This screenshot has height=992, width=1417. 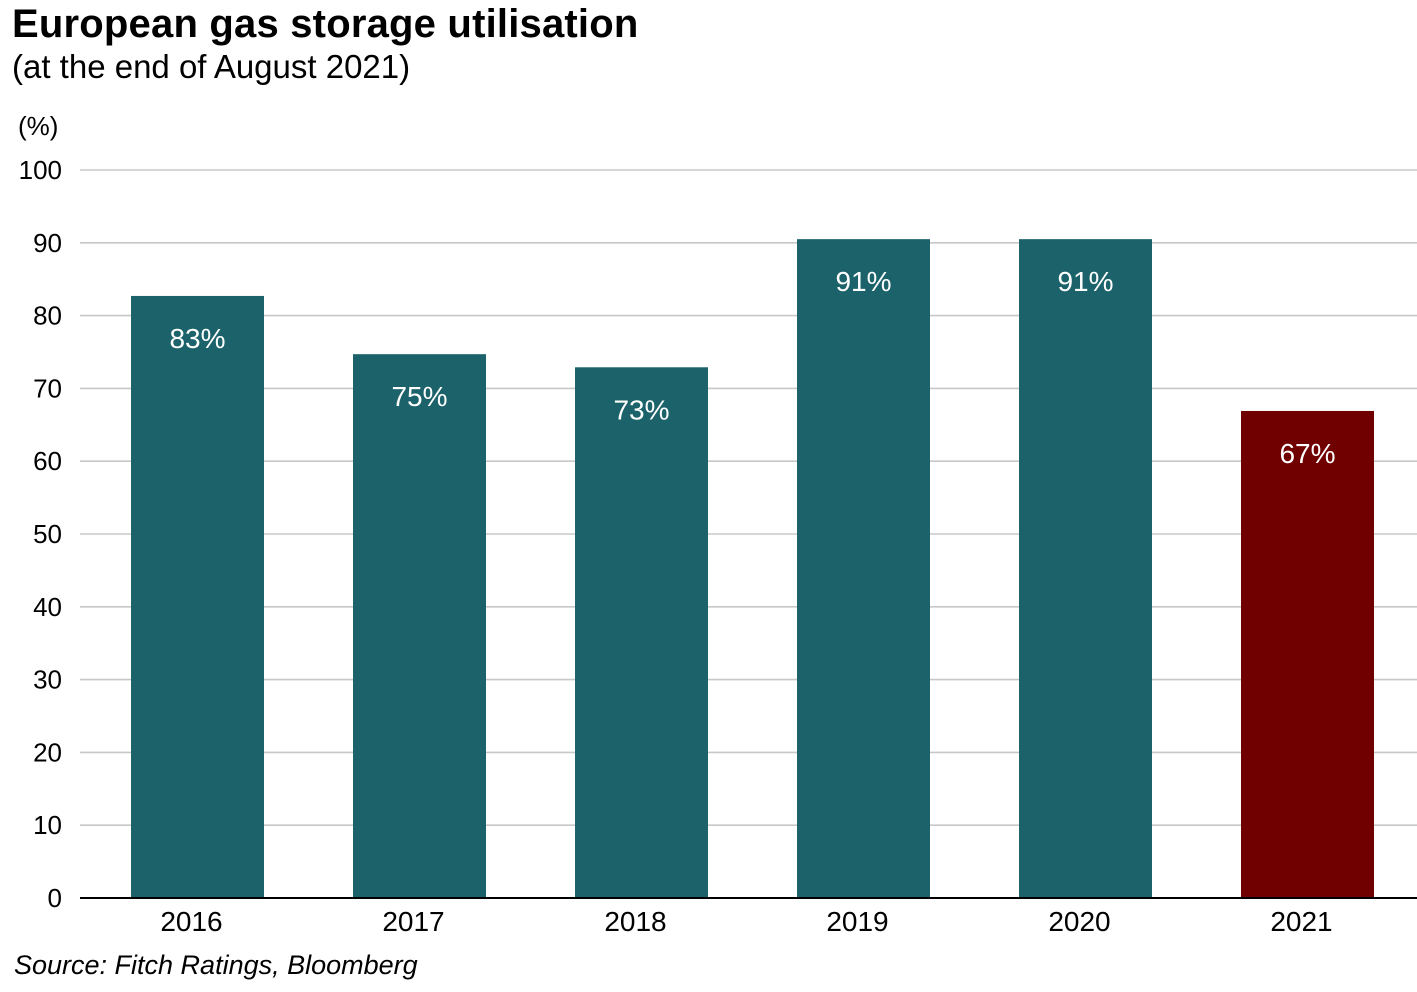 I want to click on data-label-2017: 75%, so click(x=419, y=396).